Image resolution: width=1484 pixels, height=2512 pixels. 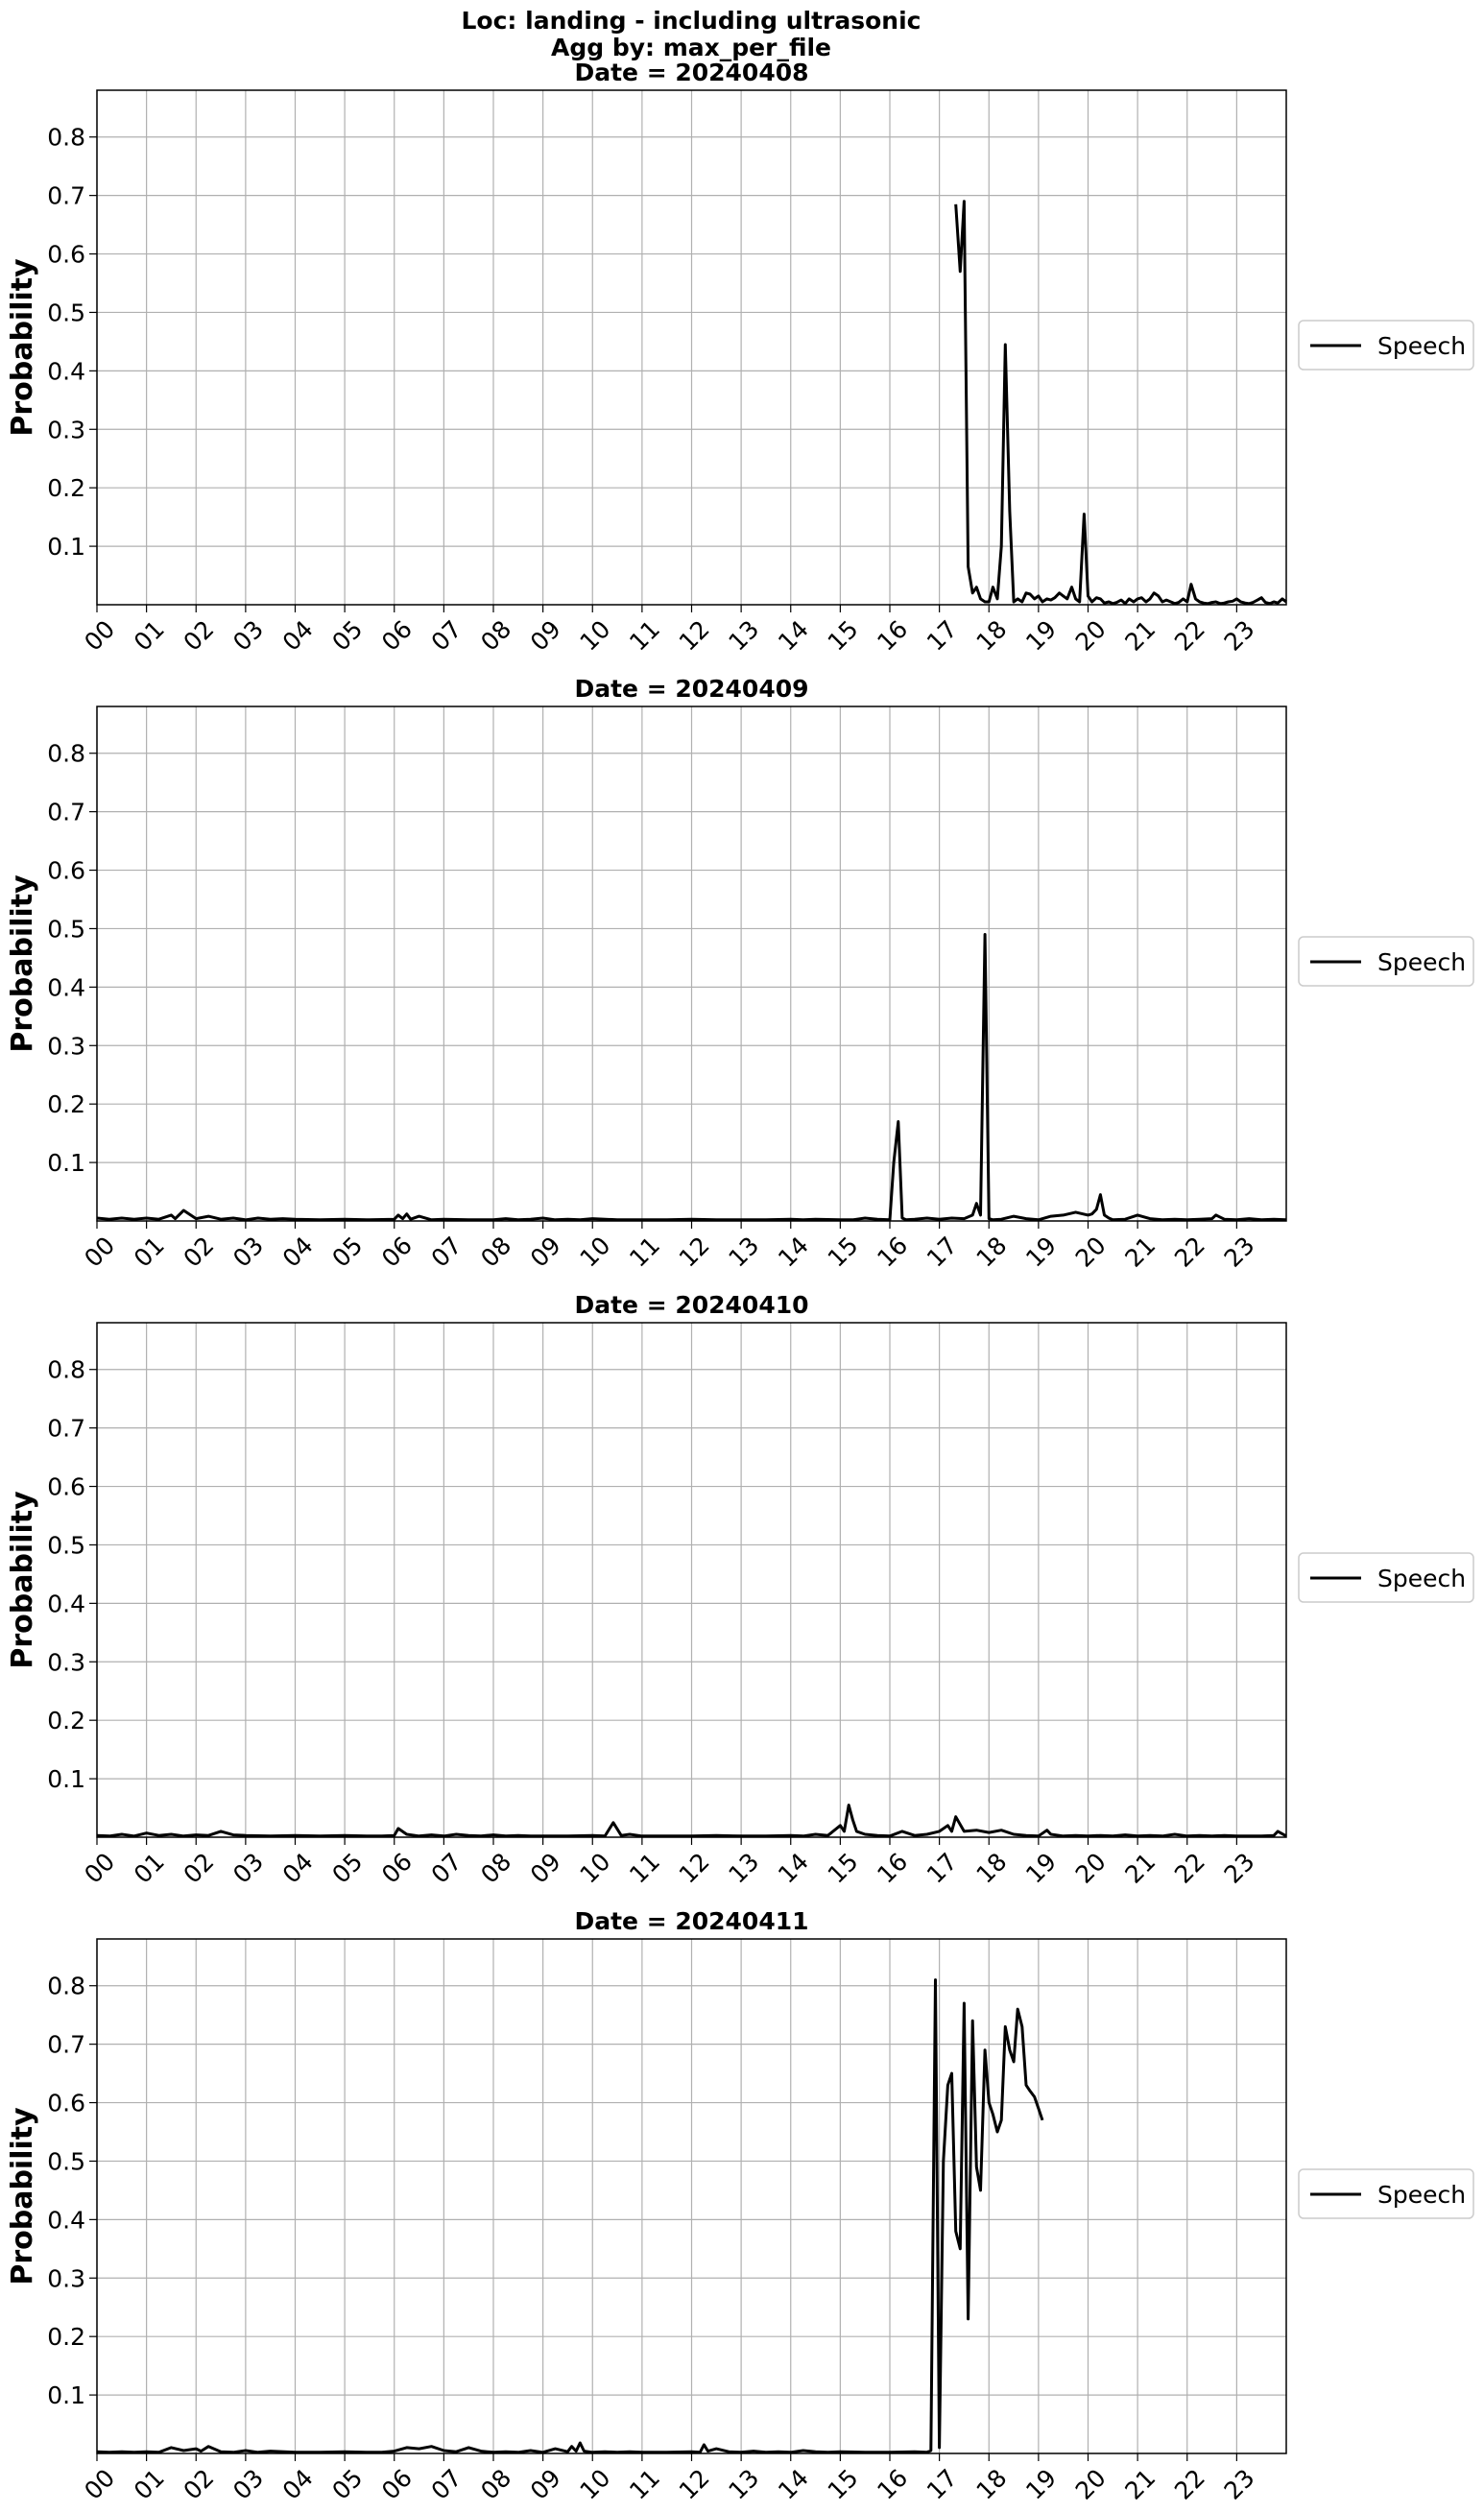 I want to click on figure-title-line-2: Agg by: max_per_file, so click(x=691, y=47).